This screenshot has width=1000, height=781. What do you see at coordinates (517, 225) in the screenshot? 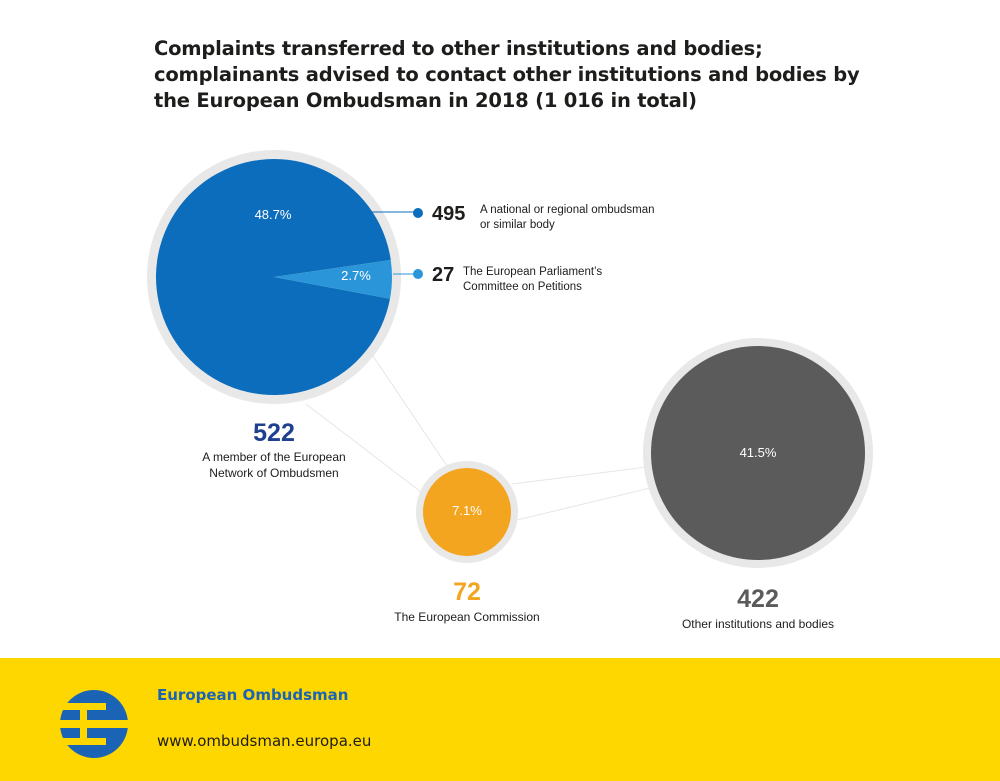
I see `label-national-line-2: or similar body` at bounding box center [517, 225].